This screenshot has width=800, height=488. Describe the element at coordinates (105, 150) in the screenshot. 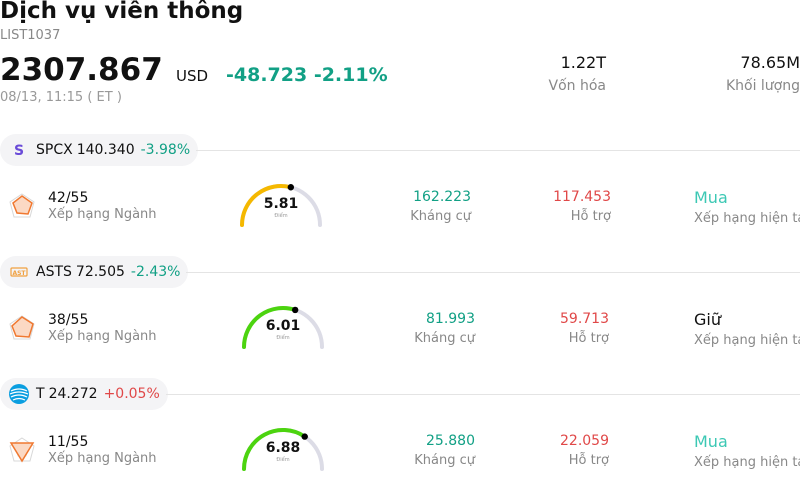

I see `stock-price: 140.340` at that location.